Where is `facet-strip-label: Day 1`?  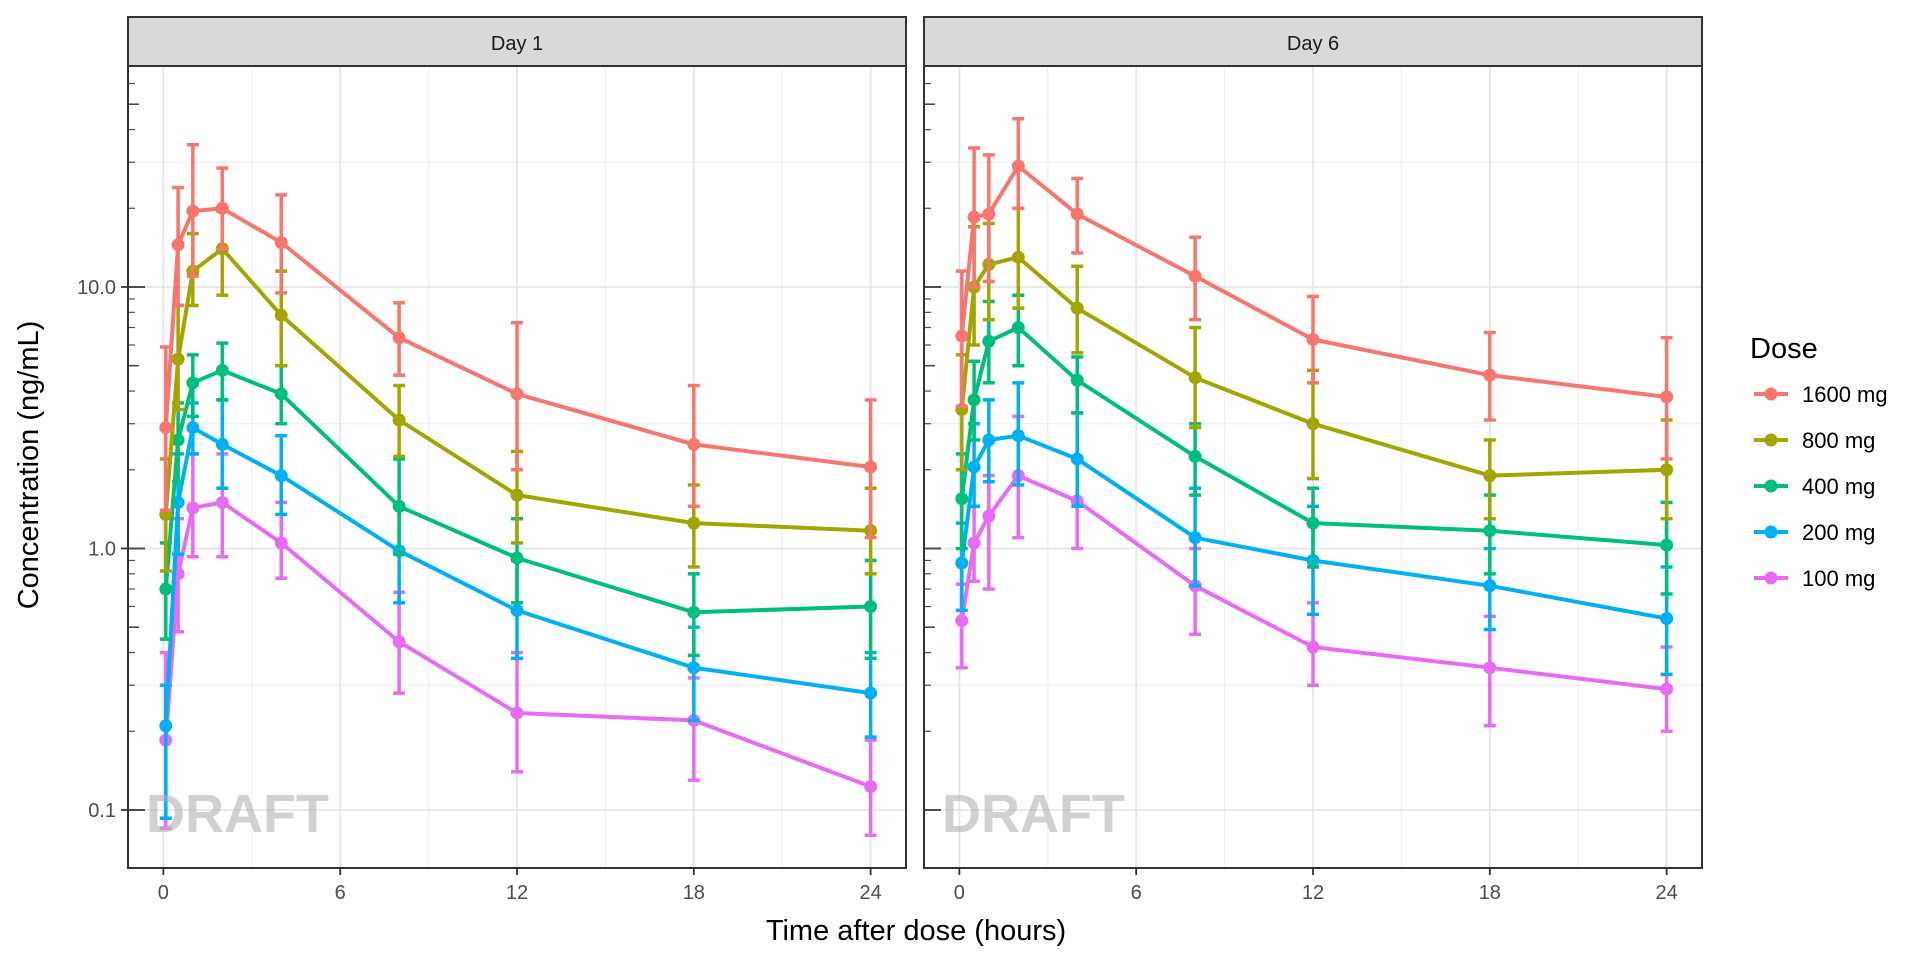
facet-strip-label: Day 1 is located at coordinates (517, 44).